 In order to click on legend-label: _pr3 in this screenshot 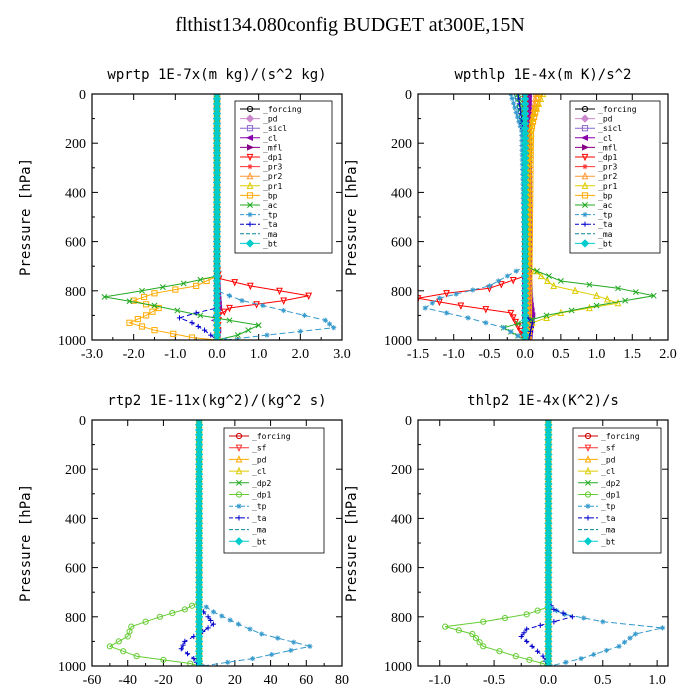, I will do `click(607, 167)`.